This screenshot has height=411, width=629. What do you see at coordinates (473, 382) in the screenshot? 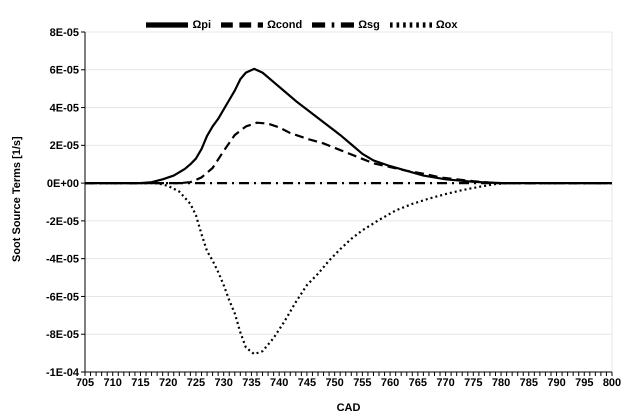
I see `x-tick-label: 775` at bounding box center [473, 382].